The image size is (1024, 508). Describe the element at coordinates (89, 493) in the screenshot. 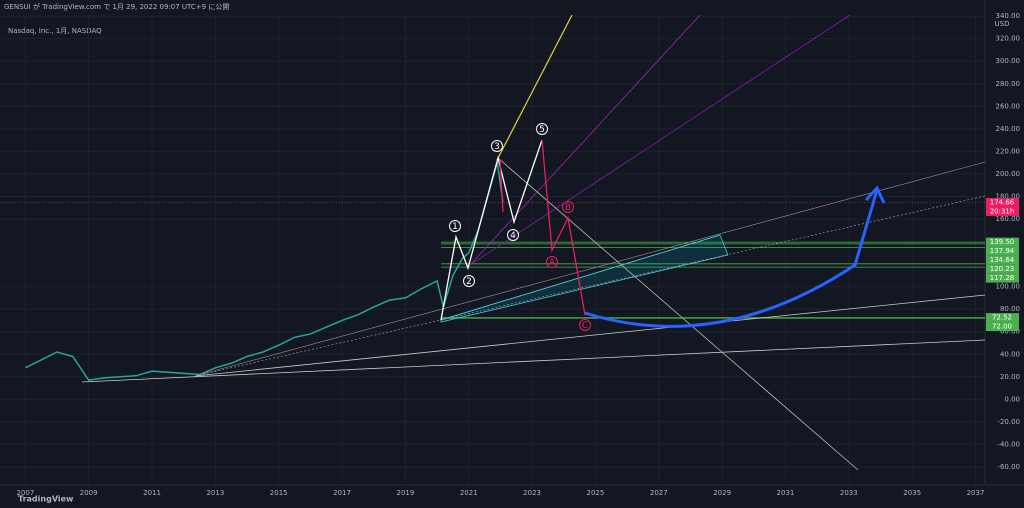

I see `x-tick-label: 2009` at that location.